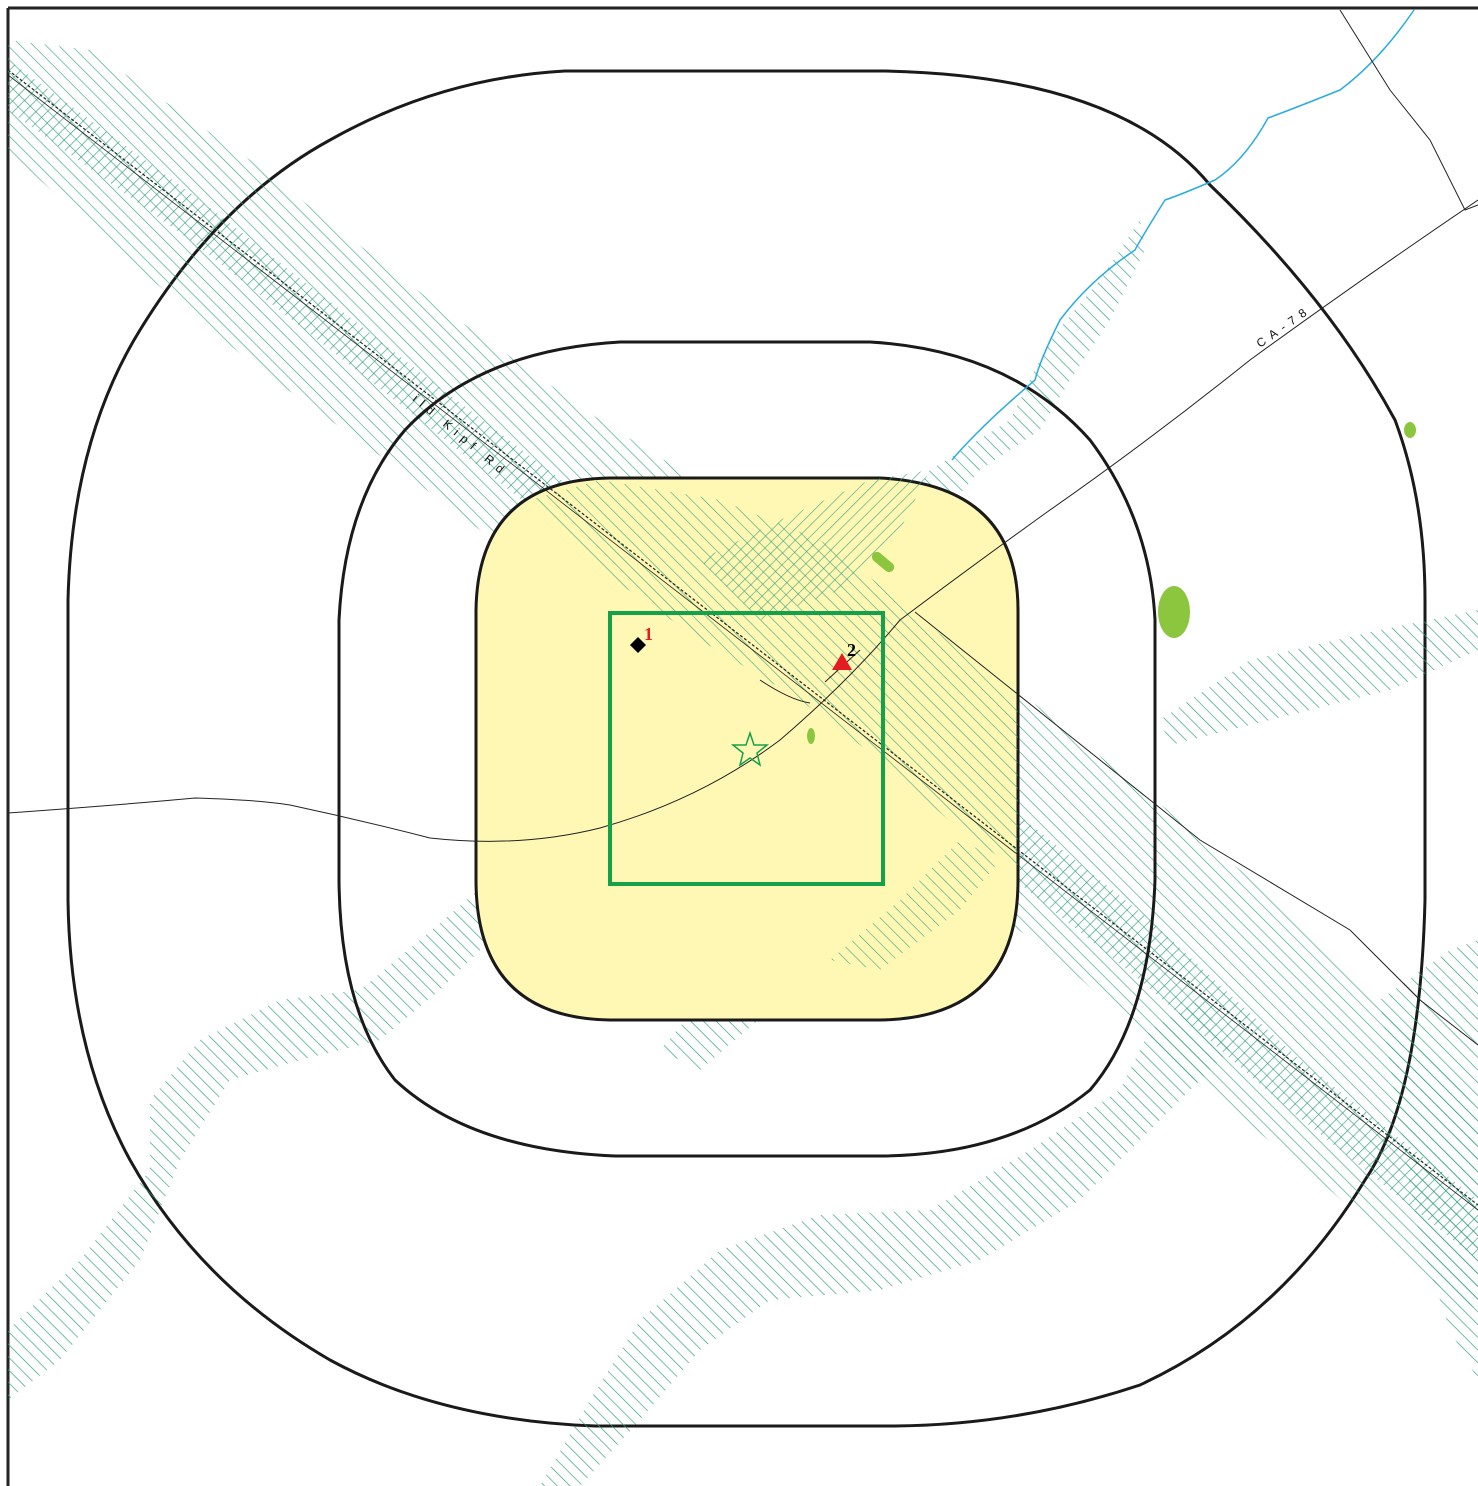 The image size is (1478, 1486). Describe the element at coordinates (1429, 1160) in the screenshot. I see `far-east-hatch` at that location.